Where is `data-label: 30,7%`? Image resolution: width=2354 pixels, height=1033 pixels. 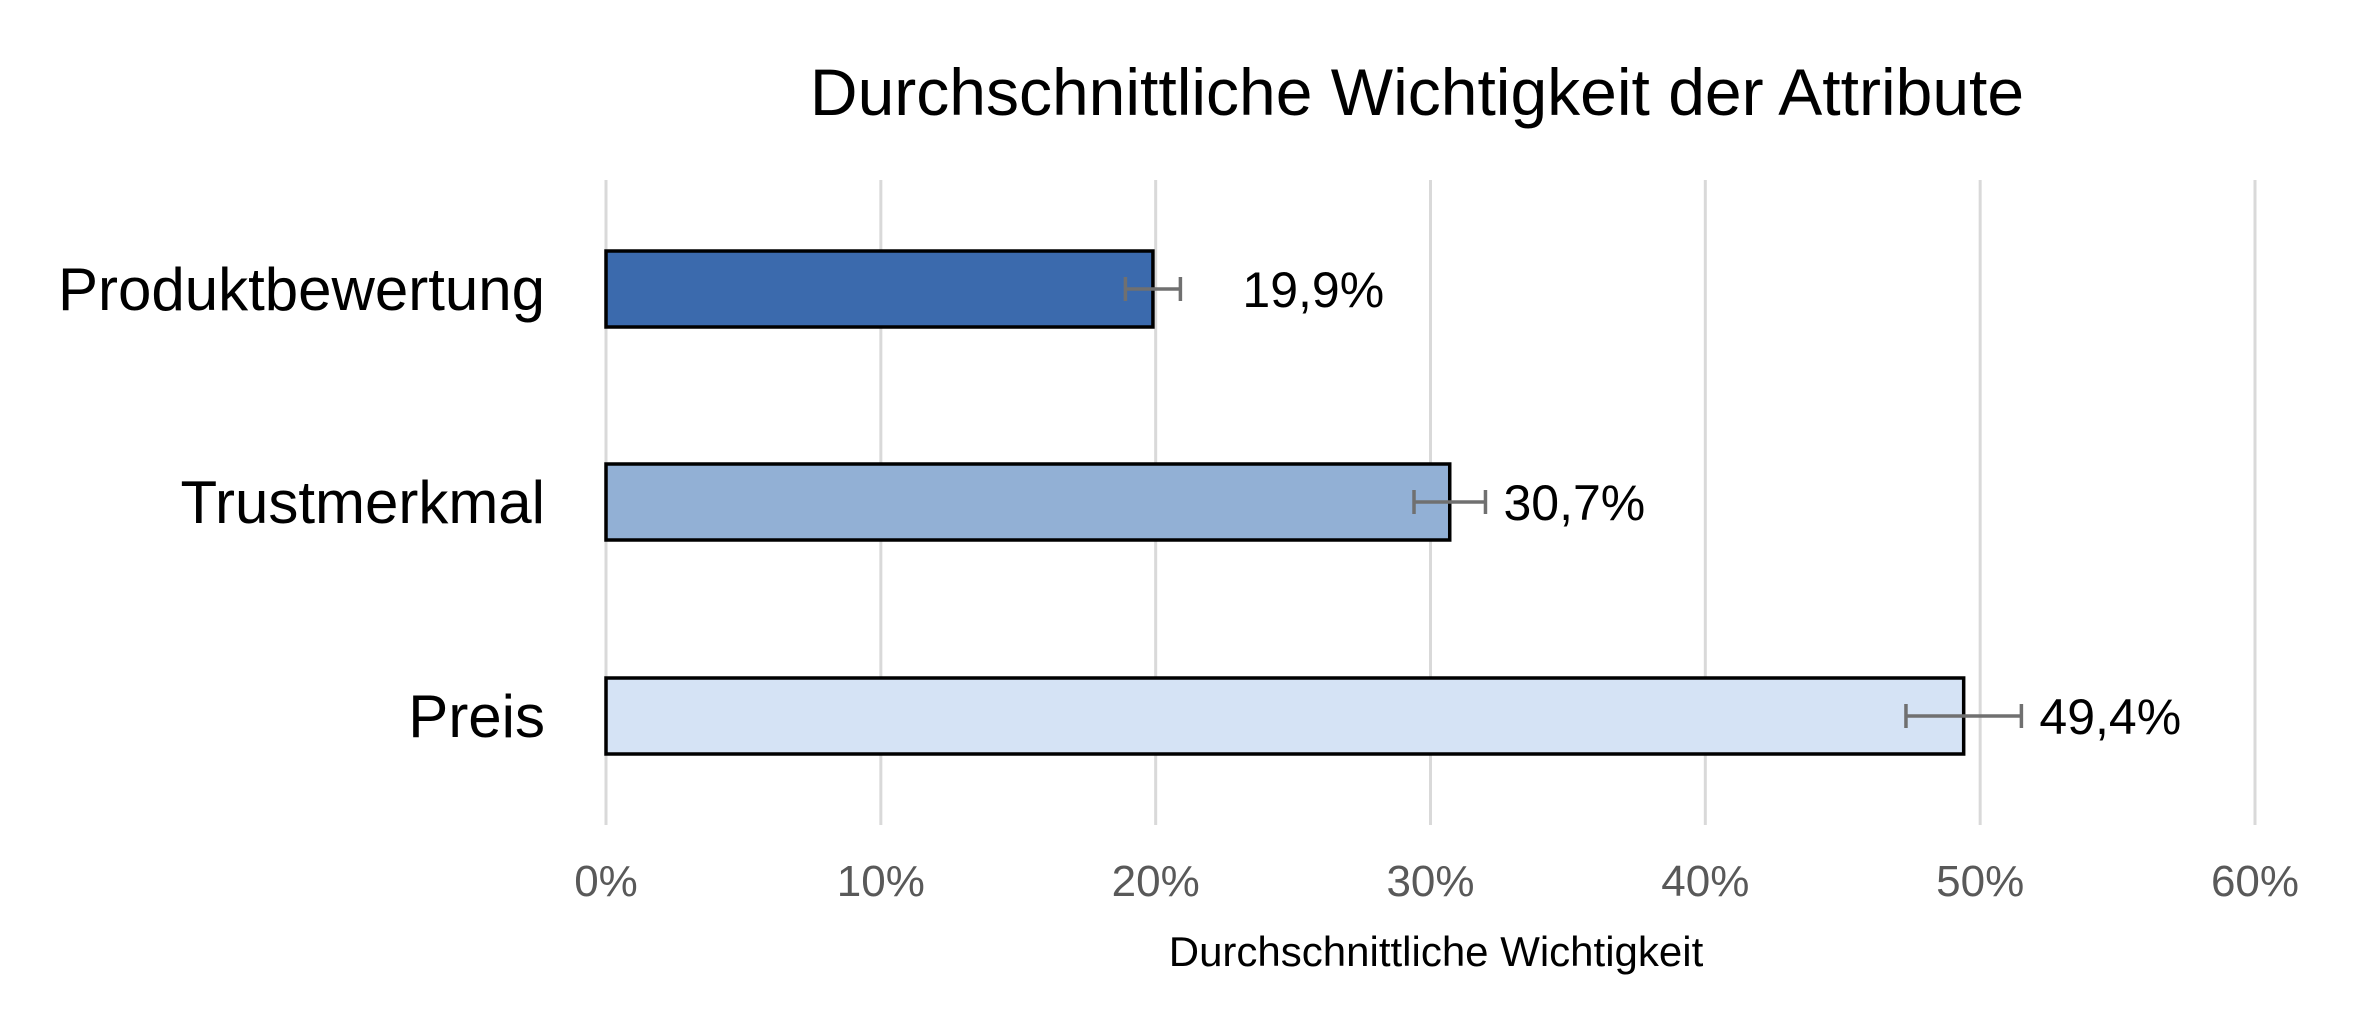
data-label: 30,7% is located at coordinates (1574, 503).